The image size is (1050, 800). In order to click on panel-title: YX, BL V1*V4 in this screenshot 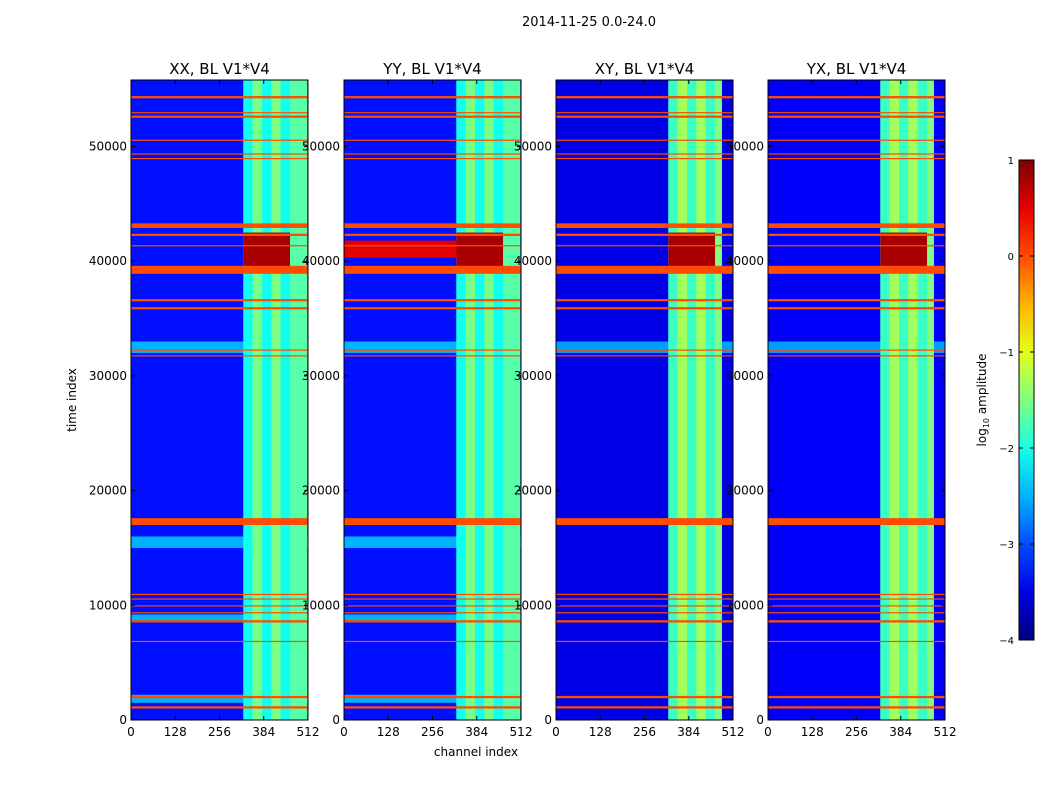, I will do `click(856, 69)`.